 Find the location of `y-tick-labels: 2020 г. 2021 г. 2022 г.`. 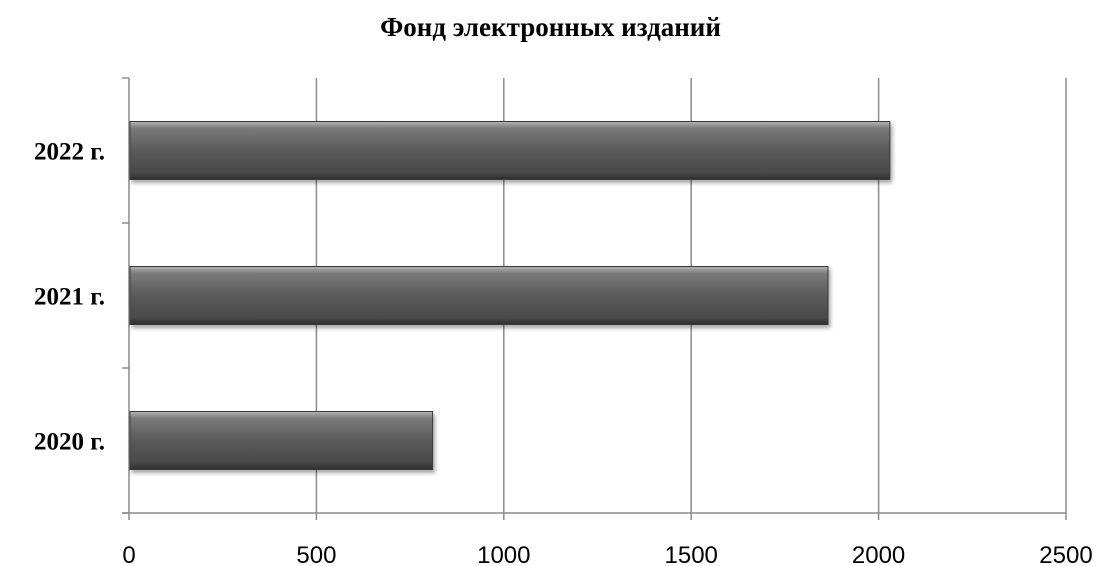

y-tick-labels: 2020 г. 2021 г. 2022 г. is located at coordinates (69, 297).